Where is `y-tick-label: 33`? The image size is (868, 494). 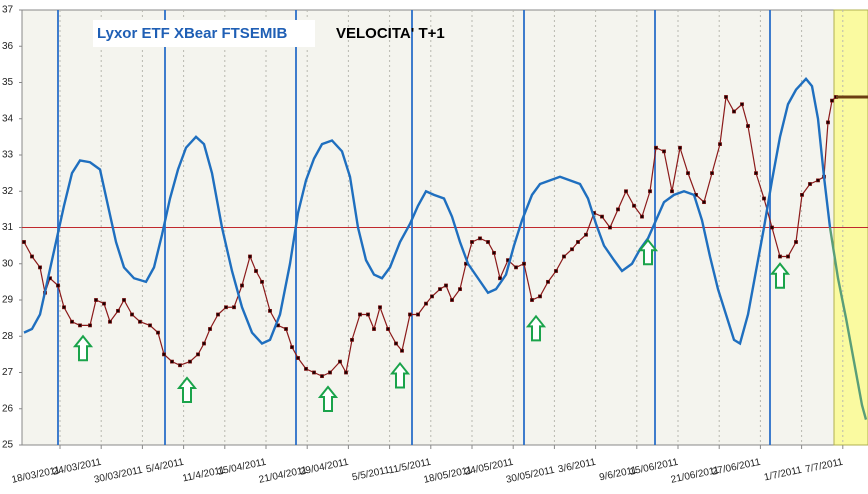
y-tick-label: 33 is located at coordinates (8, 155).